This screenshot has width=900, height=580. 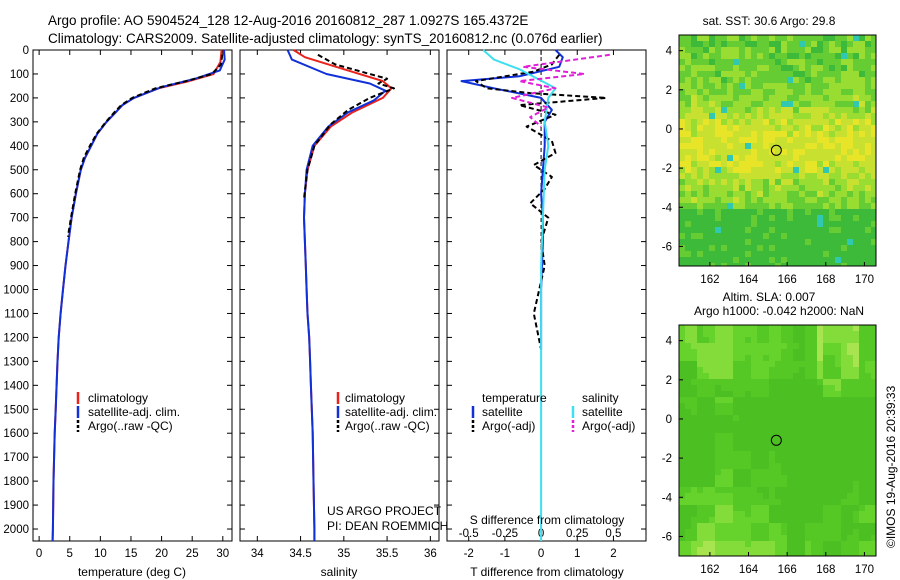 What do you see at coordinates (100, 554) in the screenshot?
I see `x-tick-label: 10` at bounding box center [100, 554].